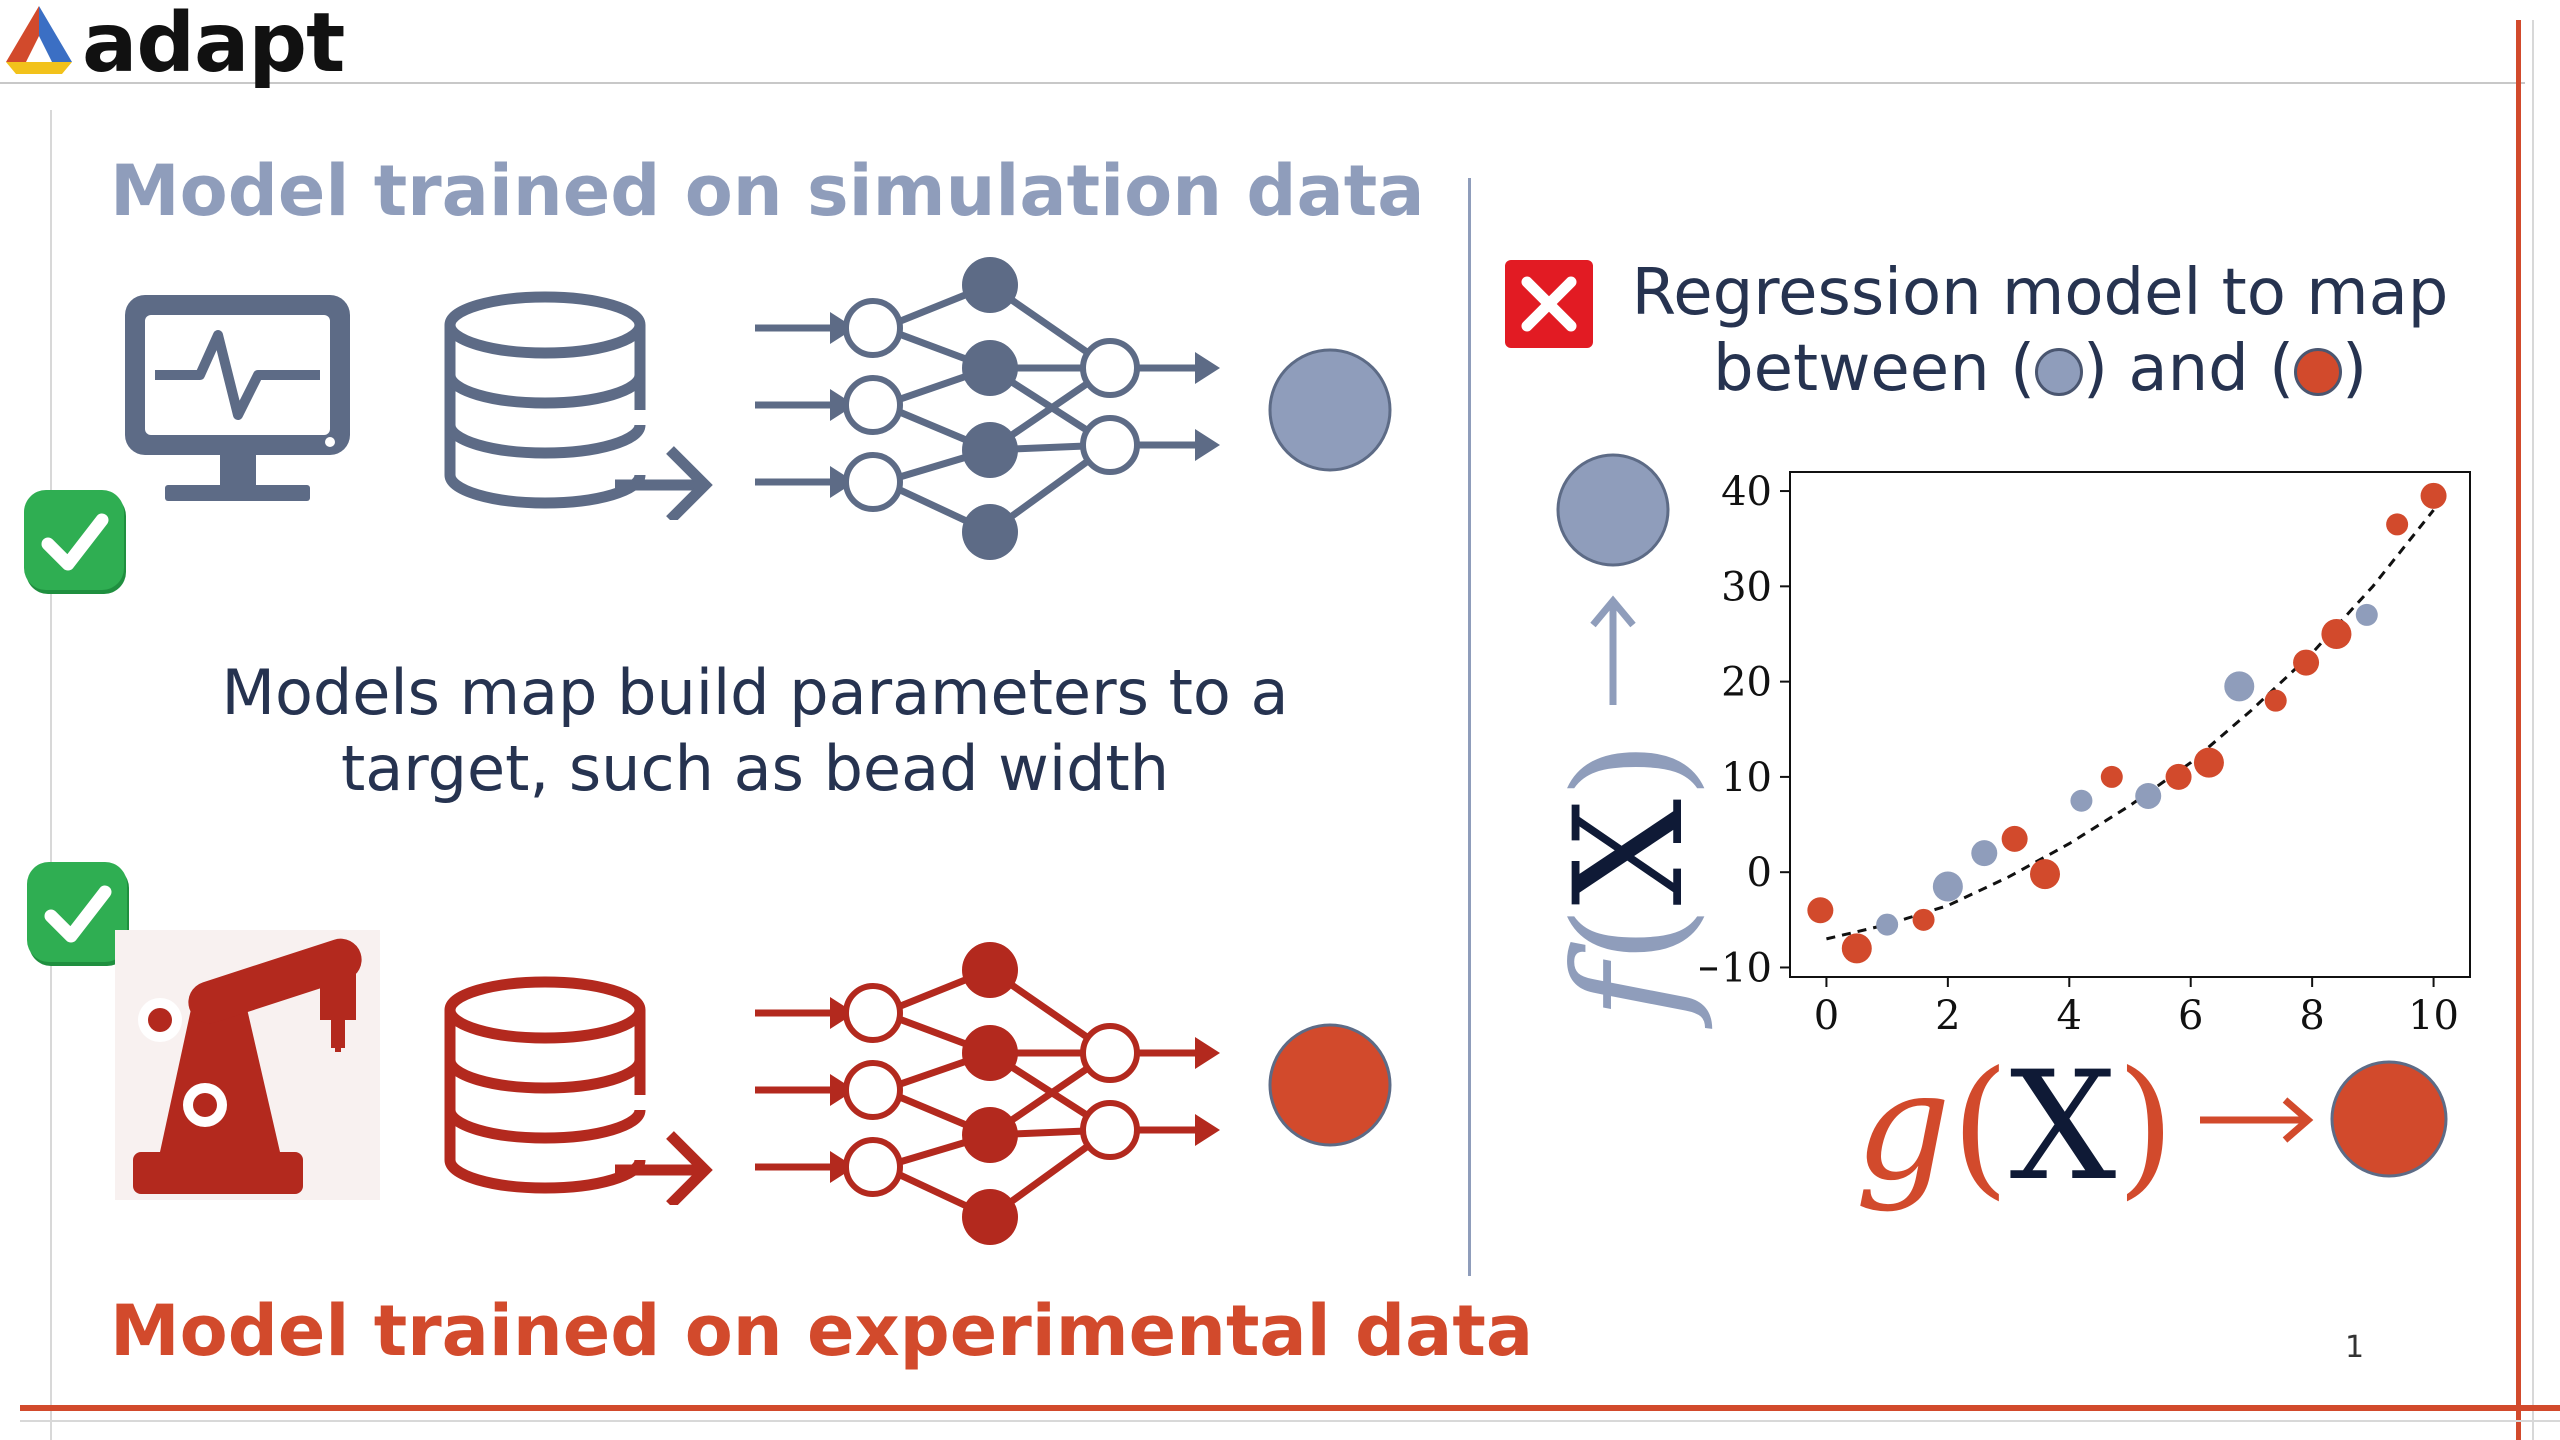  What do you see at coordinates (237, 398) in the screenshot?
I see `monitor-pulse-icon` at bounding box center [237, 398].